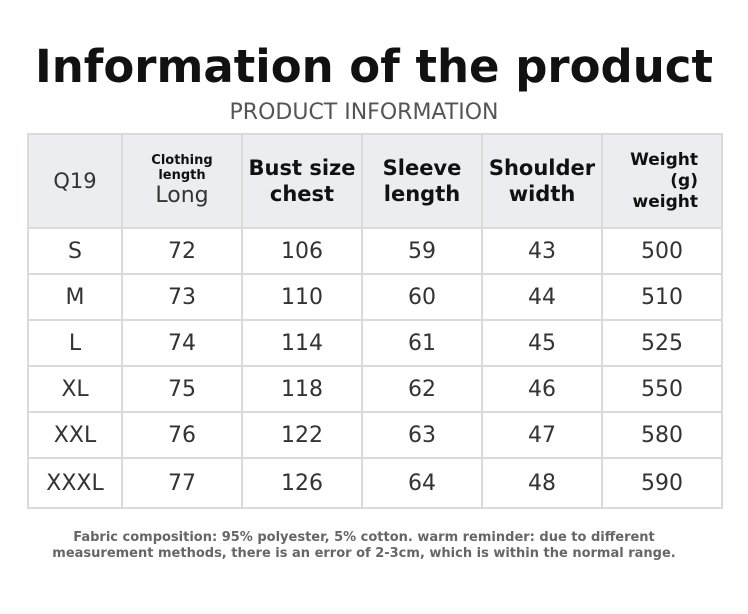 The width and height of the screenshot is (748, 614). Describe the element at coordinates (182, 435) in the screenshot. I see `cell-length: 76` at that location.